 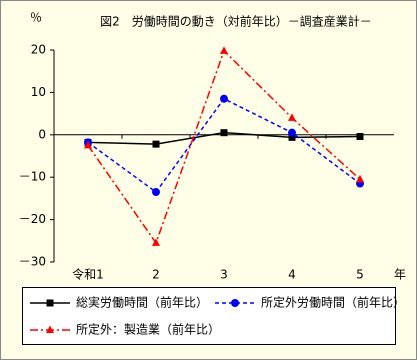 What do you see at coordinates (209, 316) in the screenshot?
I see `legend-box` at bounding box center [209, 316].